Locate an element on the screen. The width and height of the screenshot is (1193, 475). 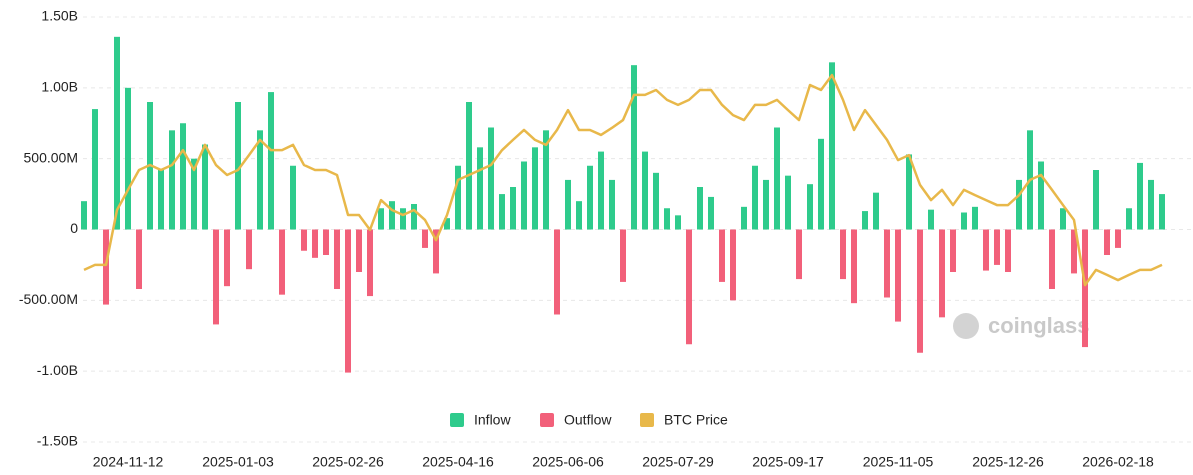
x-tick-label: 2025-02-26 is located at coordinates (348, 462).